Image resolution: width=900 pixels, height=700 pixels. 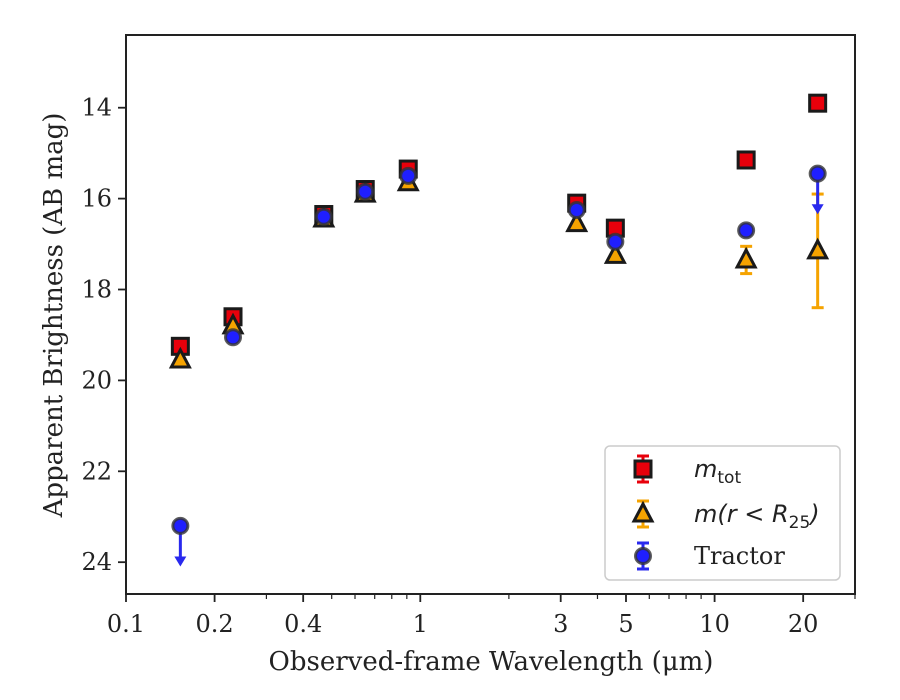 I want to click on legend: mtot m(r < R25) Tractor, so click(x=722, y=513).